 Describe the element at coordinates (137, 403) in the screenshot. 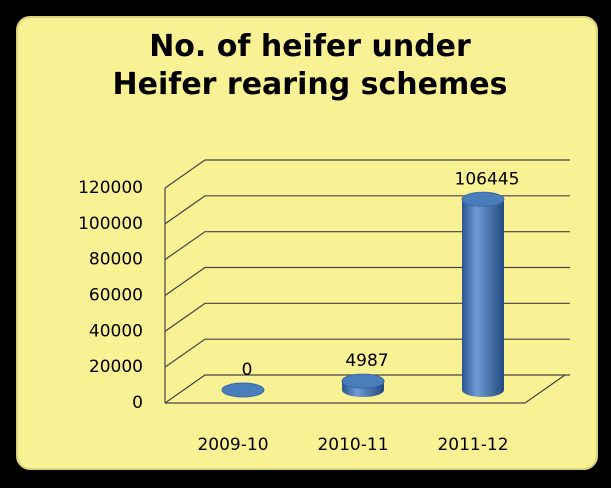

I see `y-tick-label: 0` at that location.